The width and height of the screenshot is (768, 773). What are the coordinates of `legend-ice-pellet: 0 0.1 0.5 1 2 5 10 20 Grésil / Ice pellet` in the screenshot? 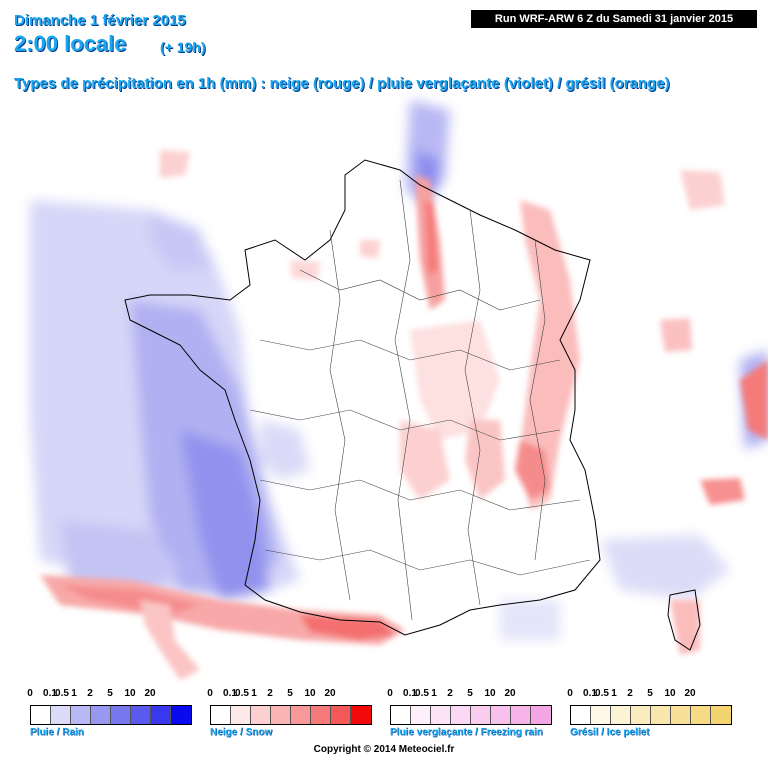 It's located at (649, 713).